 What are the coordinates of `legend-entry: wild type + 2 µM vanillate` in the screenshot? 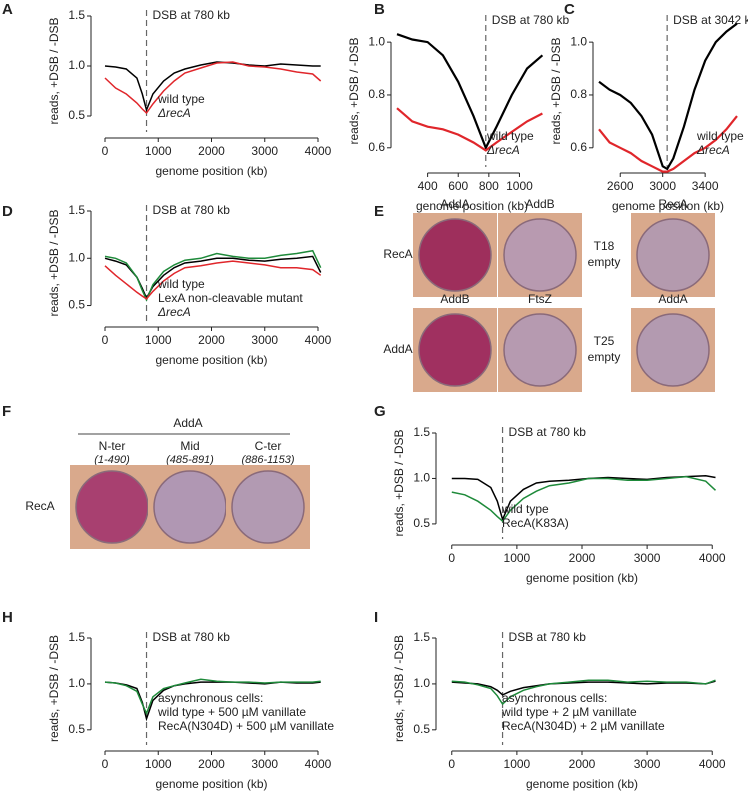 It's located at (569, 712).